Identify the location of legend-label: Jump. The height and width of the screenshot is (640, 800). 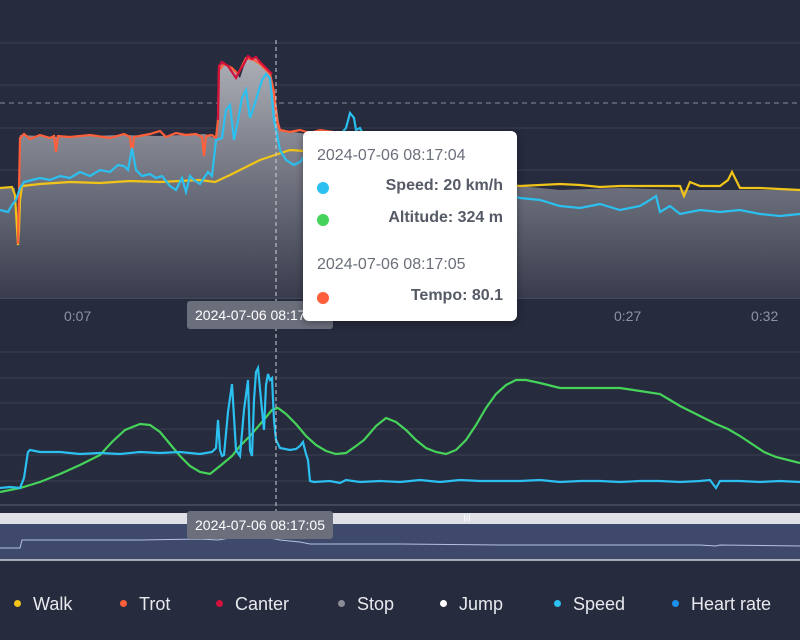
(481, 604).